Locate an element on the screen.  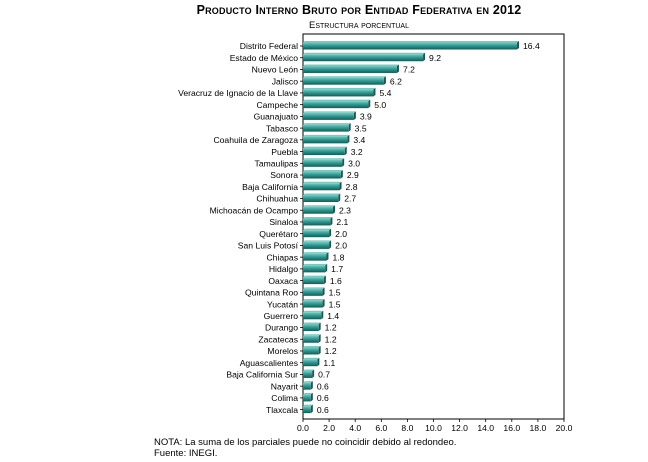
value-label-durango: 1.2 is located at coordinates (331, 328).